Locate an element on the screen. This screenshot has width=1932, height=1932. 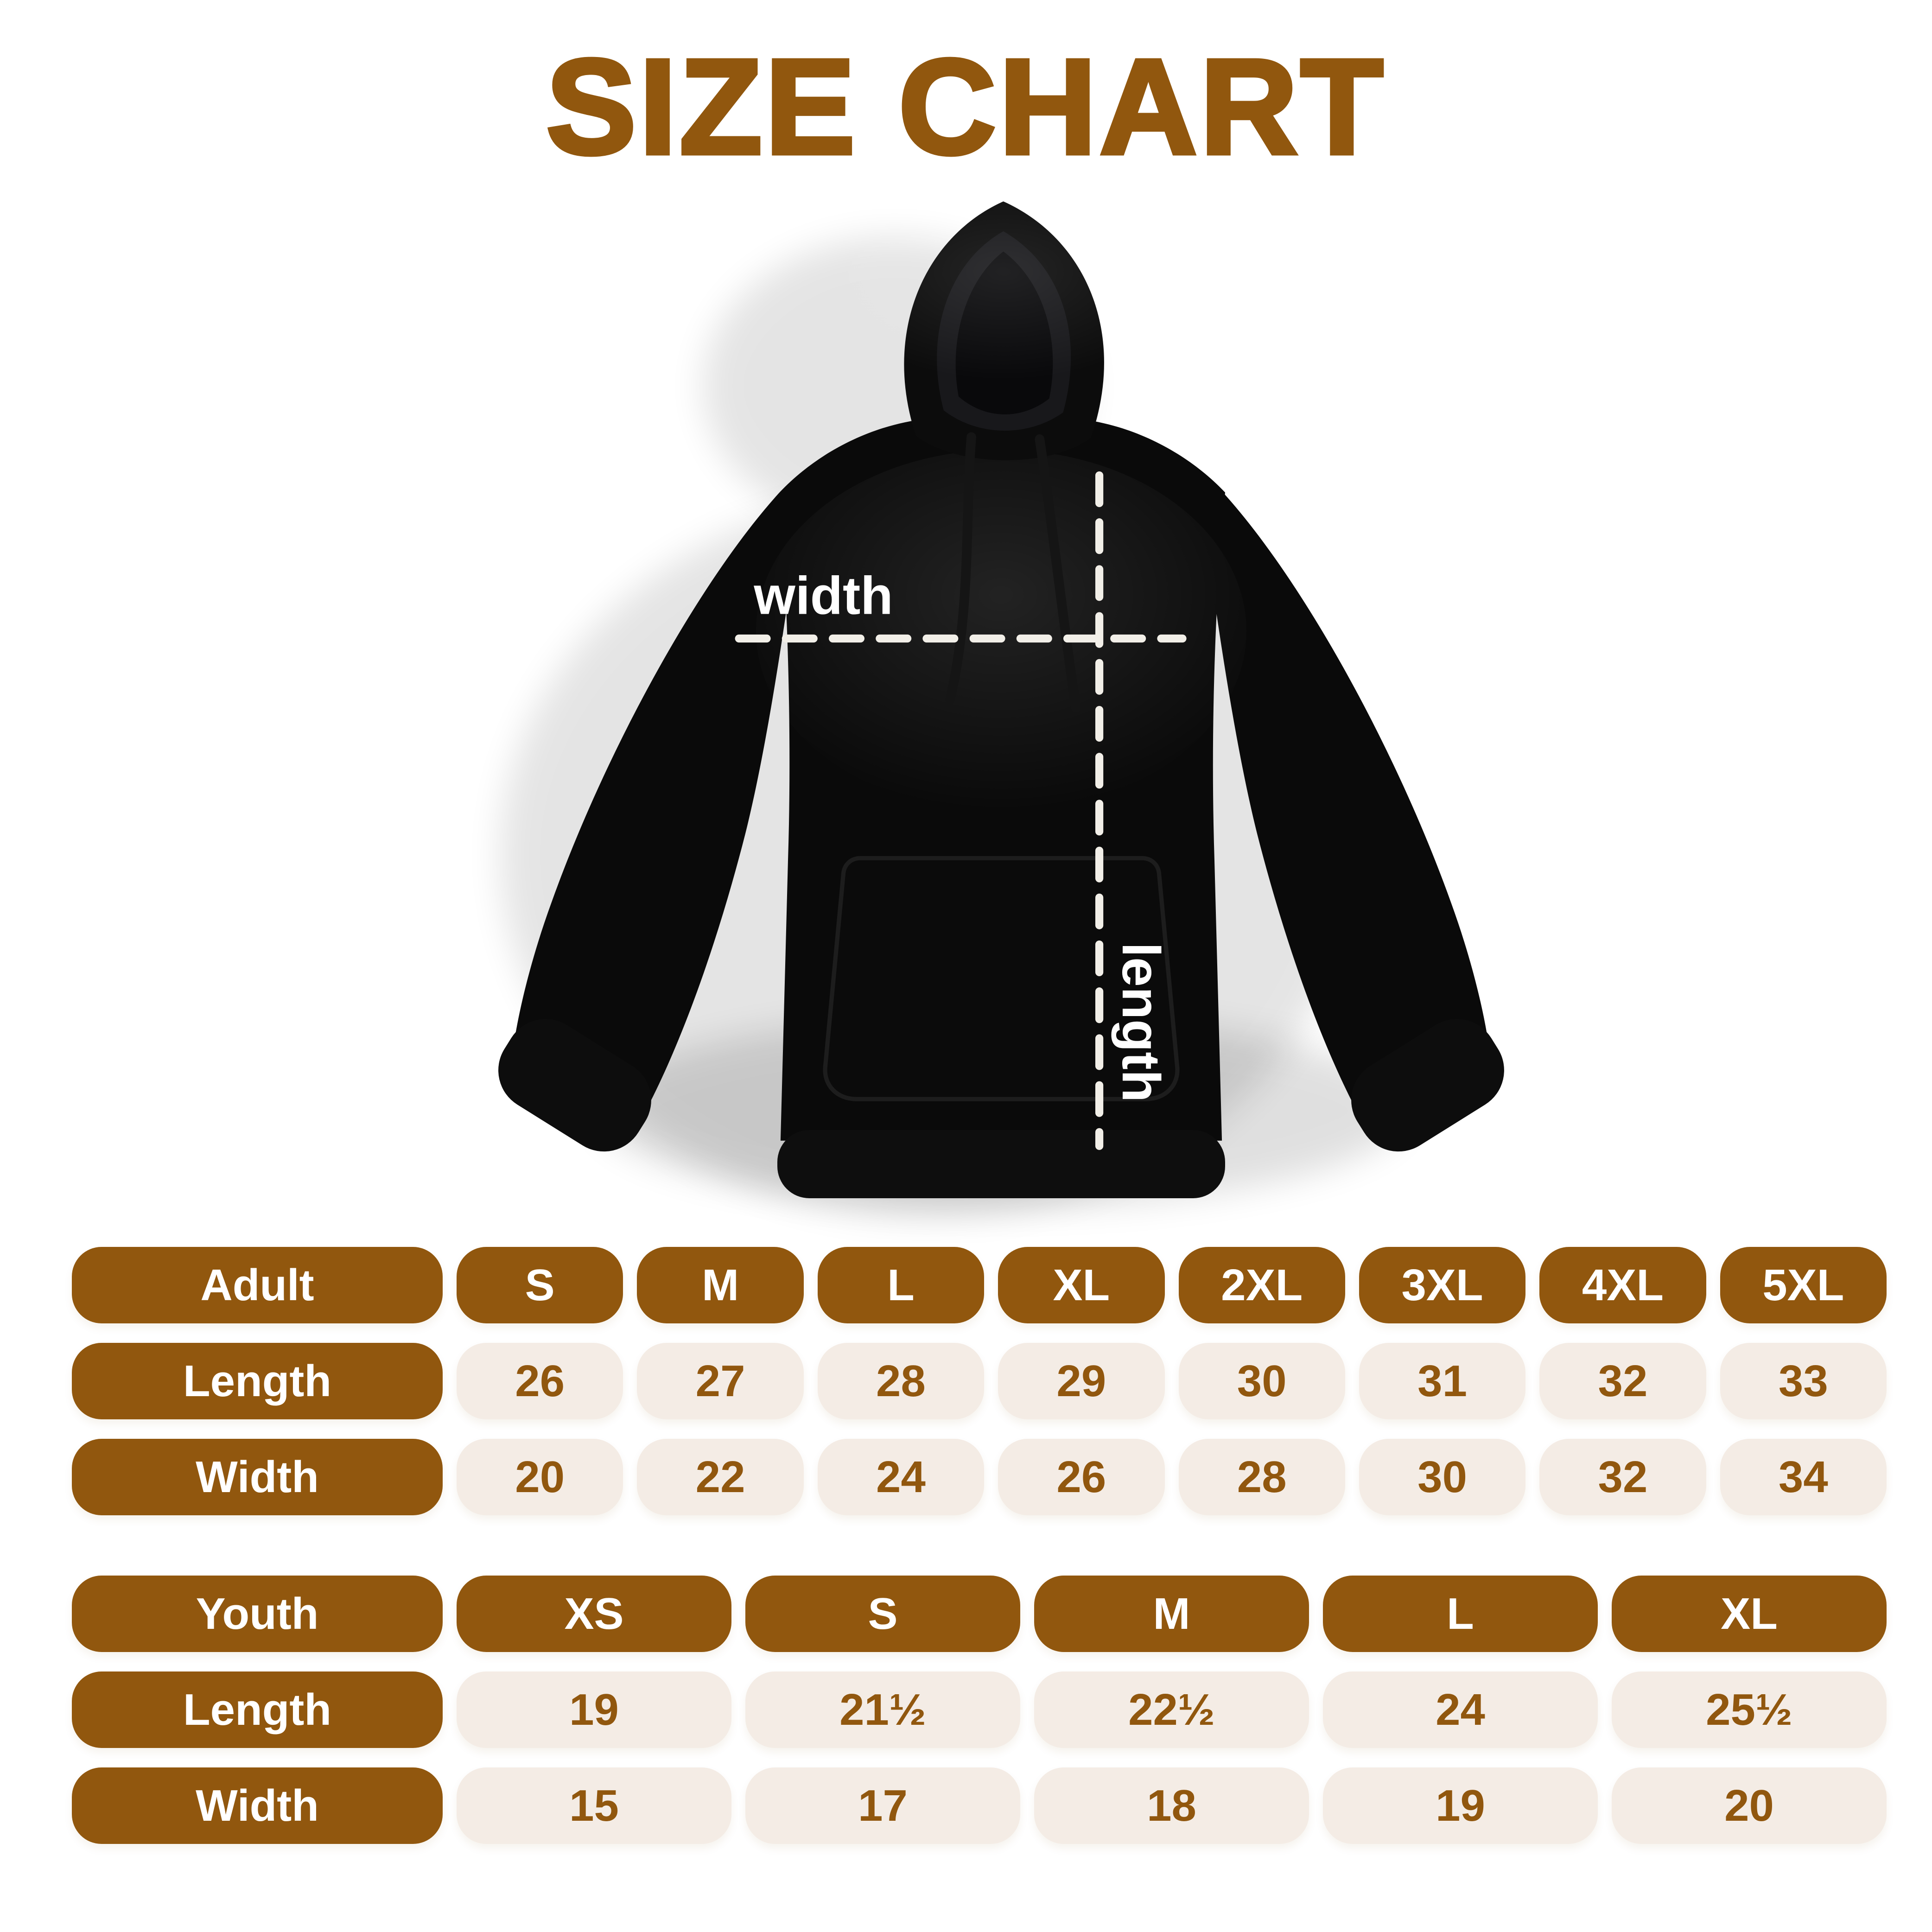
adult-length-row: Length 26 27 28 29 30 31 32 33 is located at coordinates (979, 1381).